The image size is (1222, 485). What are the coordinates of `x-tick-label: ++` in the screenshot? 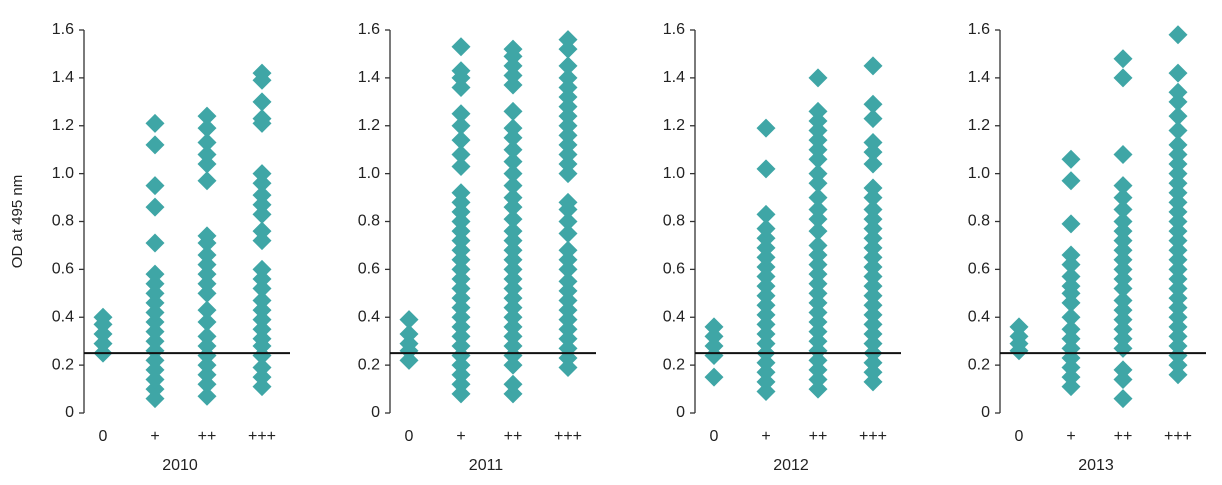 It's located at (1123, 436).